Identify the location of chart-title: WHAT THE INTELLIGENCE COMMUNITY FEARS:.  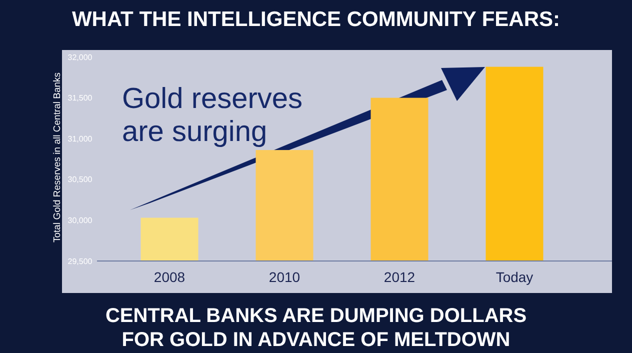
(316, 19).